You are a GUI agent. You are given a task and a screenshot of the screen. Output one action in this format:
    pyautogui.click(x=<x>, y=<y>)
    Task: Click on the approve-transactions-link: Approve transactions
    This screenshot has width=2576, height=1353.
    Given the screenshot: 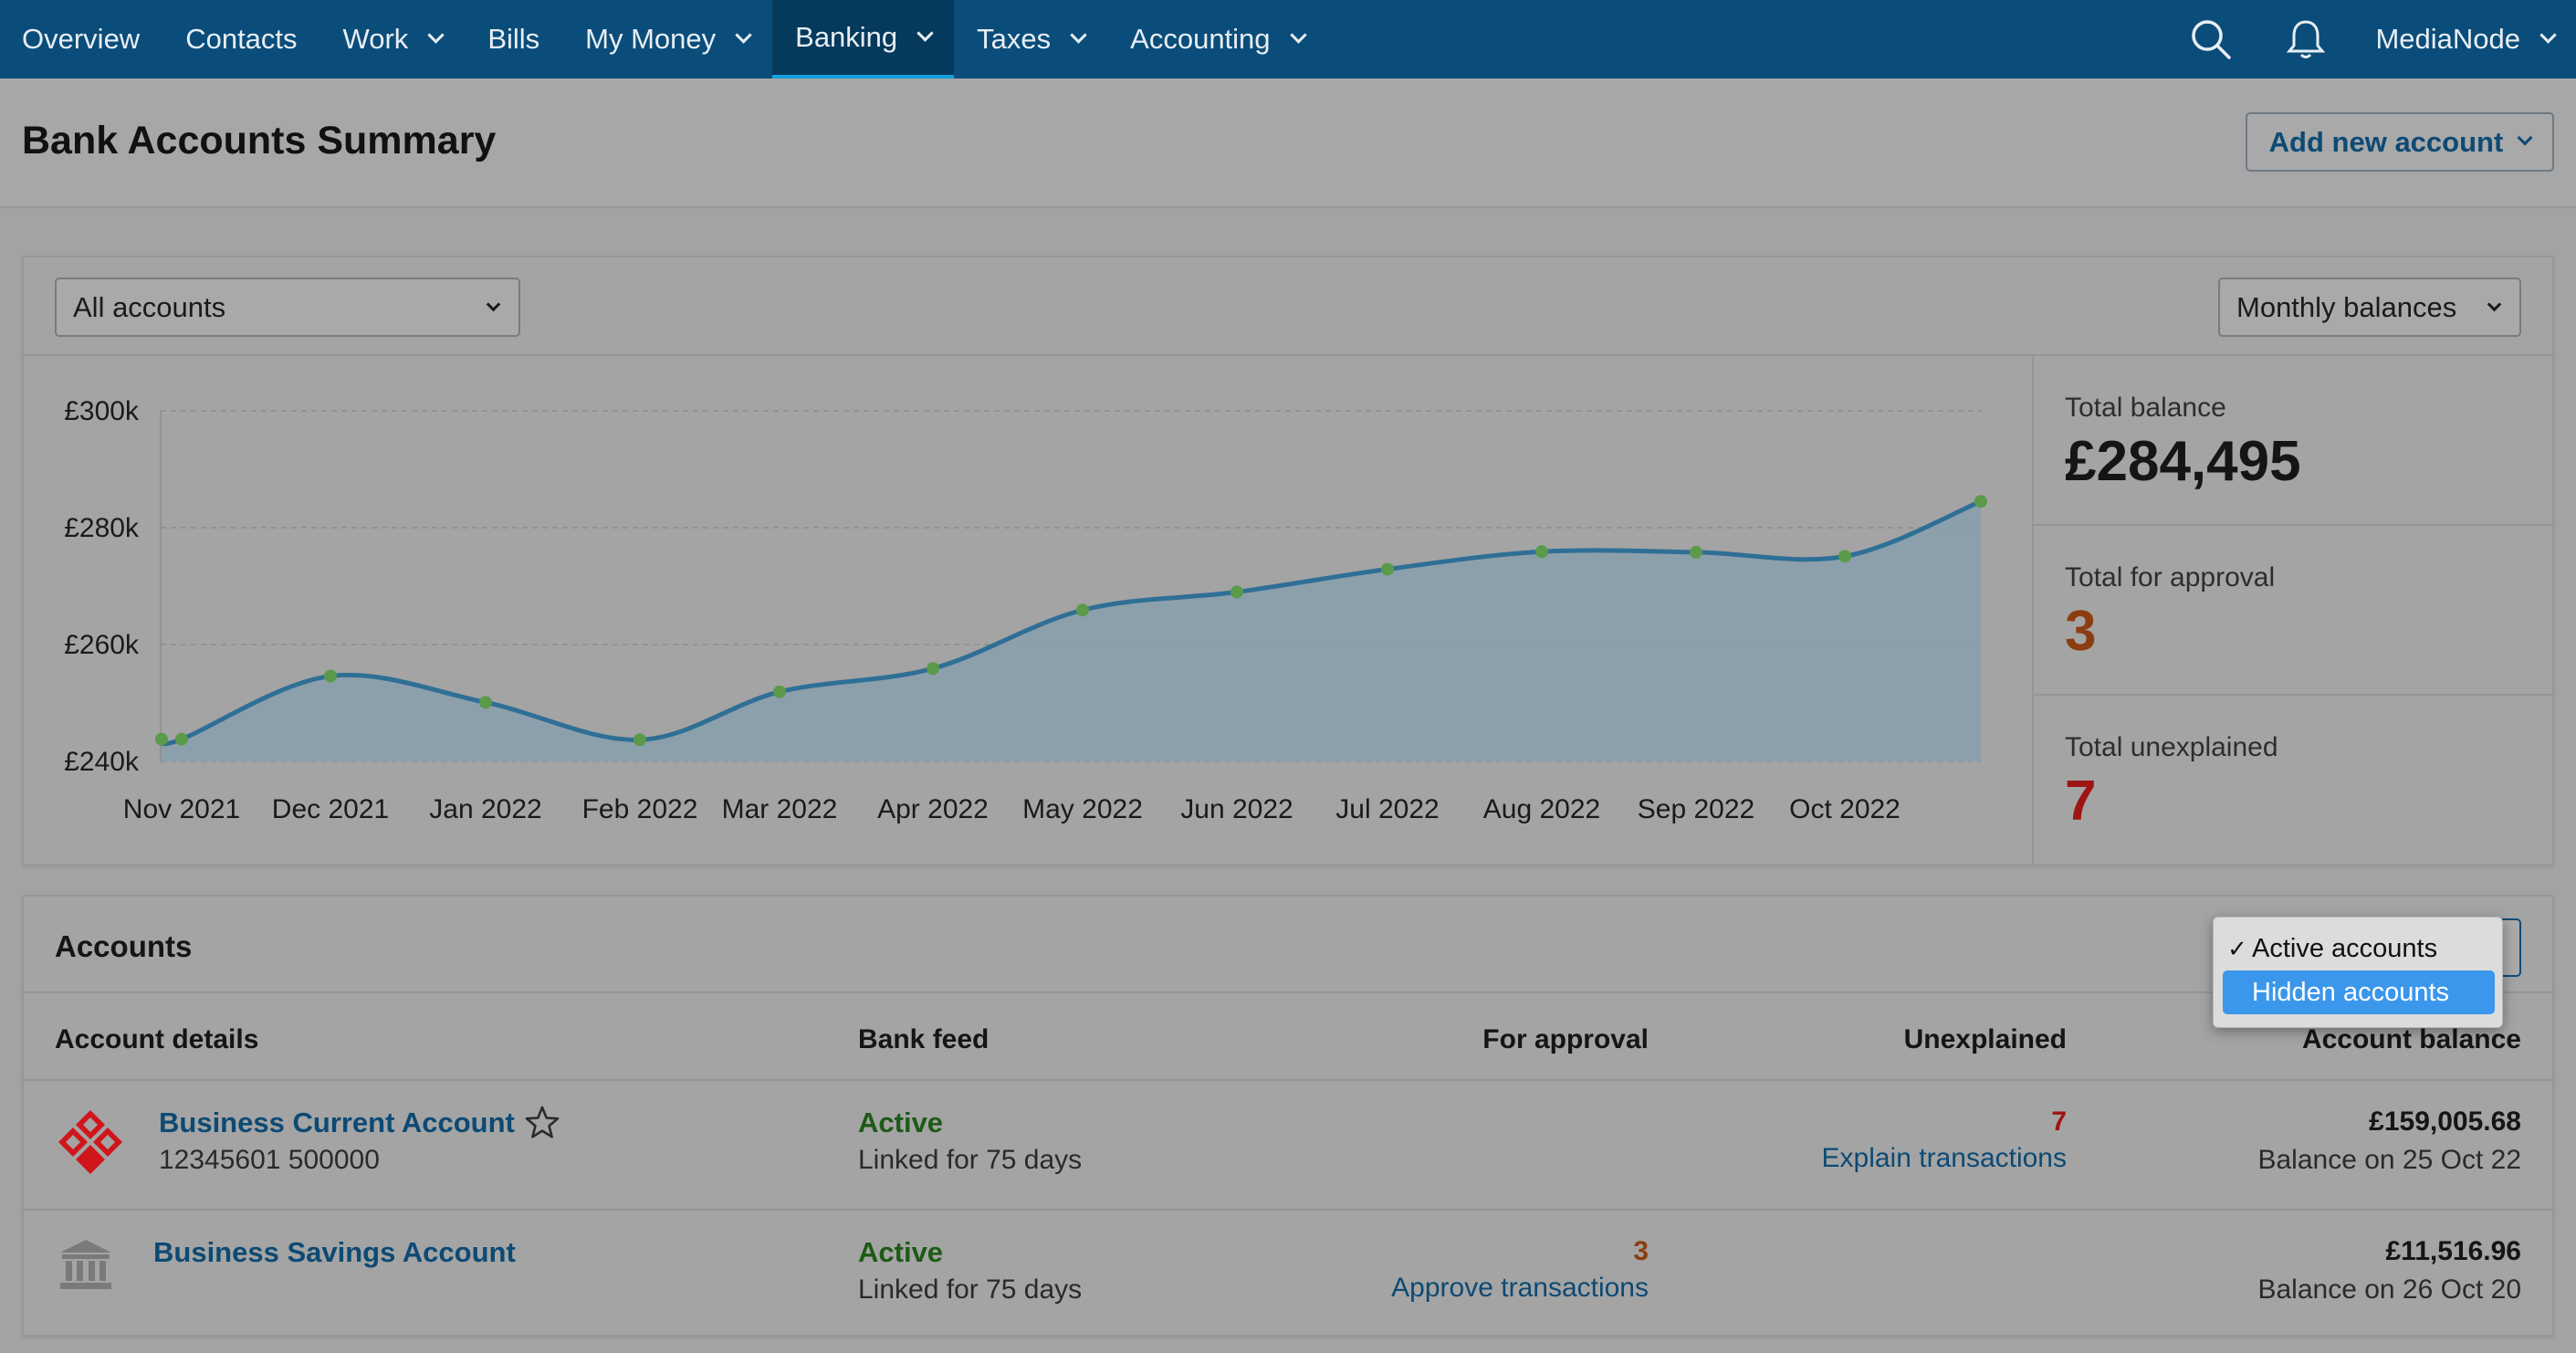 What is the action you would take?
    pyautogui.click(x=1520, y=1288)
    